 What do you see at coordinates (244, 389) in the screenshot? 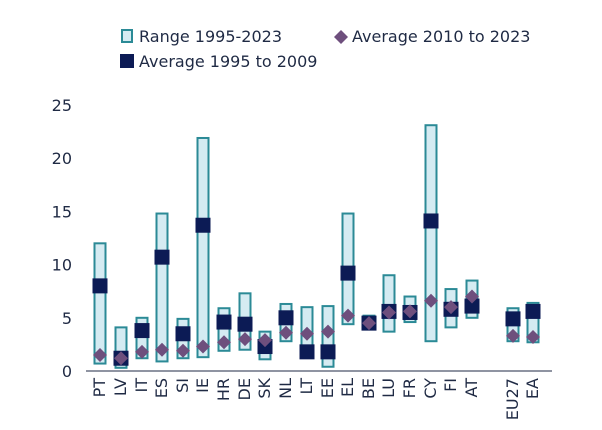
I see `x-tick-label-de: DE` at bounding box center [244, 389].